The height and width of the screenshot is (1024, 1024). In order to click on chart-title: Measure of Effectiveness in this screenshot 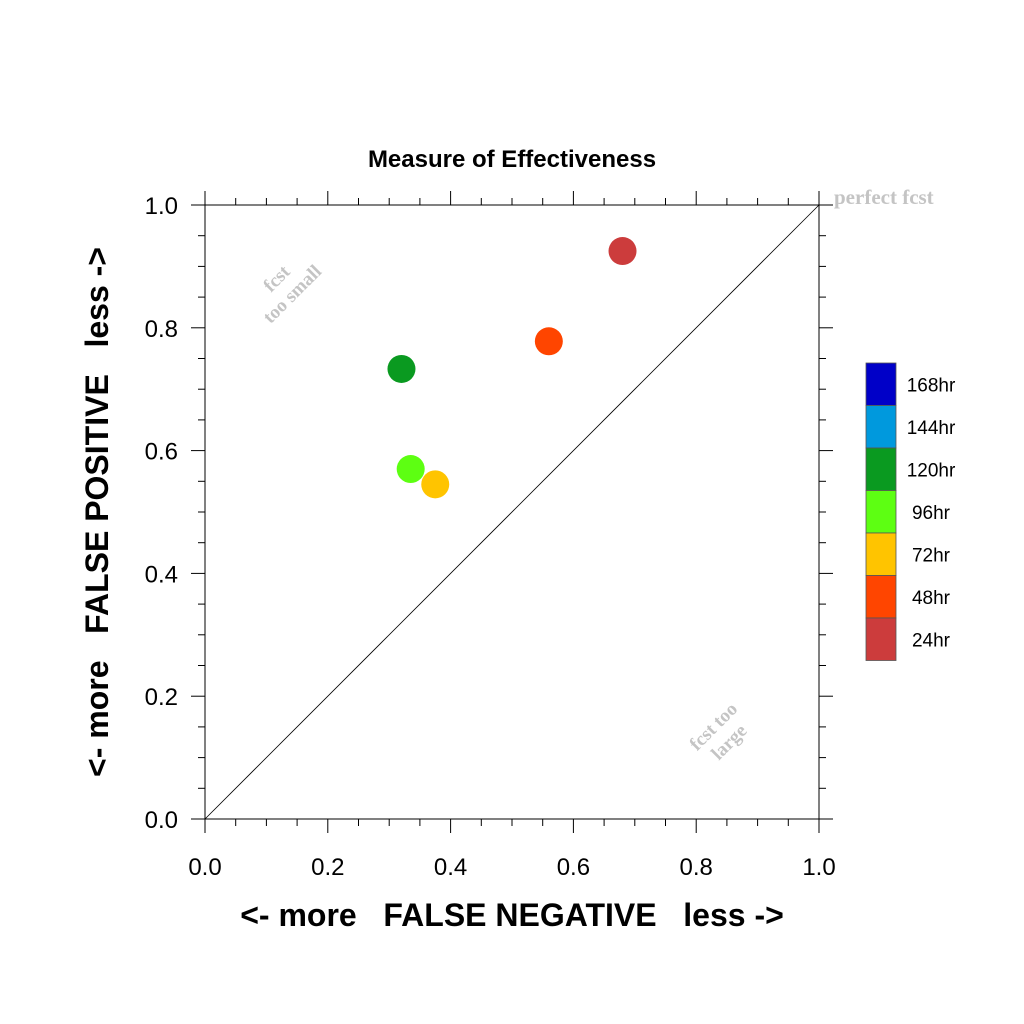, I will do `click(512, 159)`.